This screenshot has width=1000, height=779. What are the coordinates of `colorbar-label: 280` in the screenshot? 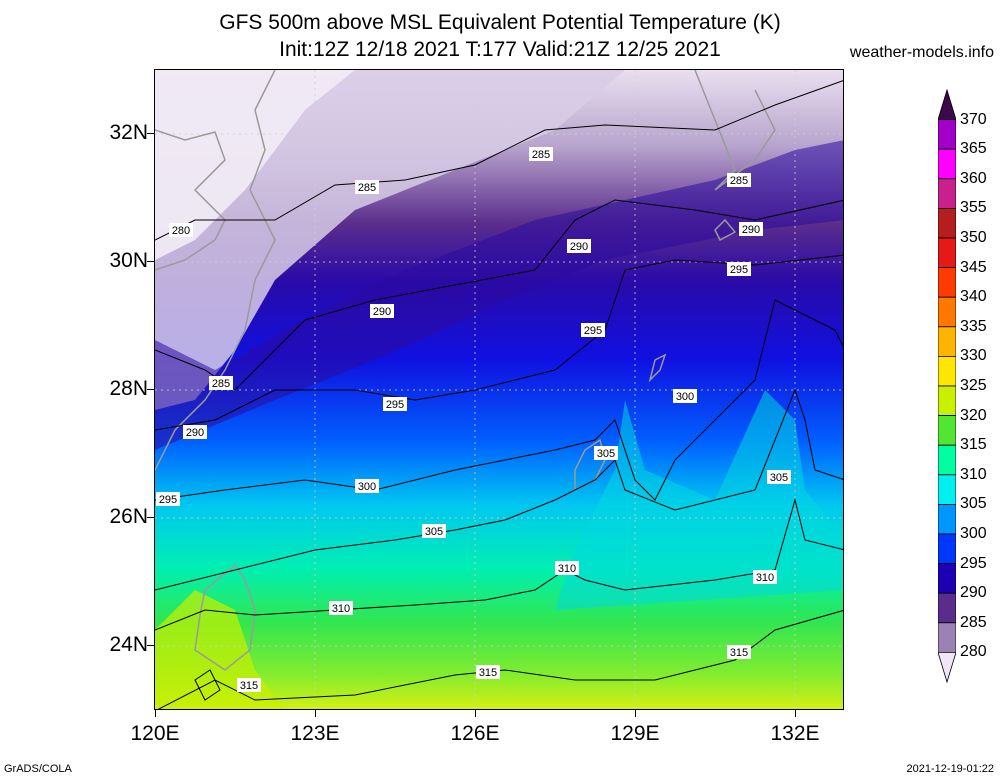 It's located at (973, 652).